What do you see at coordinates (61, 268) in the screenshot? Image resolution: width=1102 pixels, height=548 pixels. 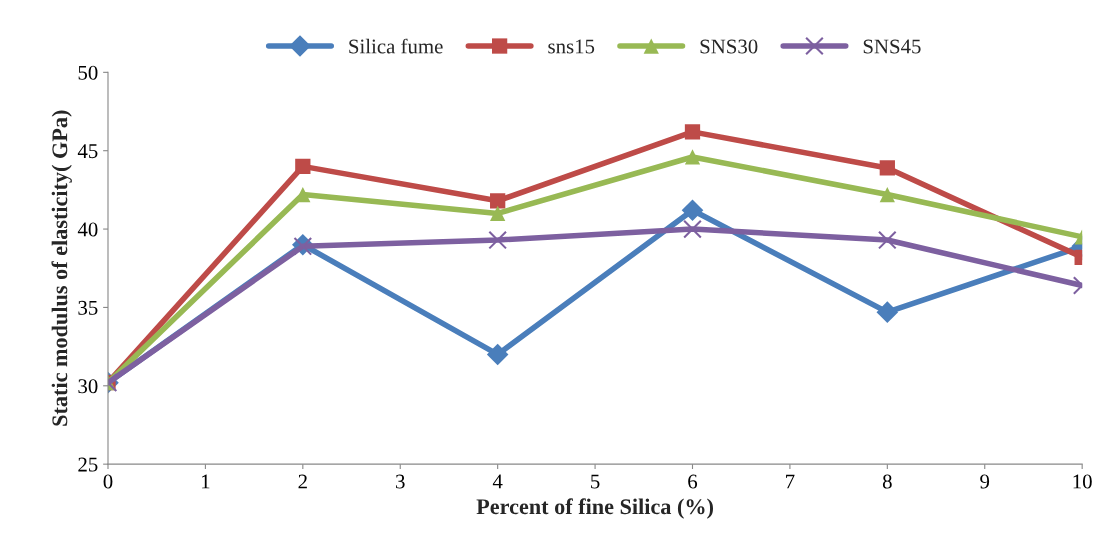 I see `y-axis-title: Static modulus of elasticity( GPa)` at bounding box center [61, 268].